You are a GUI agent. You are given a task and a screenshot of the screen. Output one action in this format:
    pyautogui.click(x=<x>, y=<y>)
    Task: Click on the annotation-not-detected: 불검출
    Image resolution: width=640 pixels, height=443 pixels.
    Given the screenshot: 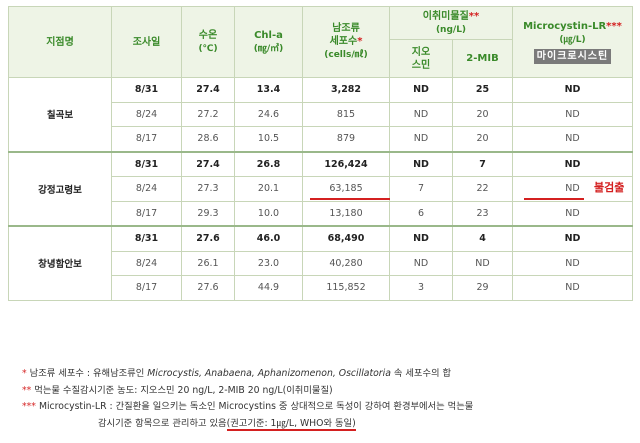 What is the action you would take?
    pyautogui.click(x=609, y=187)
    